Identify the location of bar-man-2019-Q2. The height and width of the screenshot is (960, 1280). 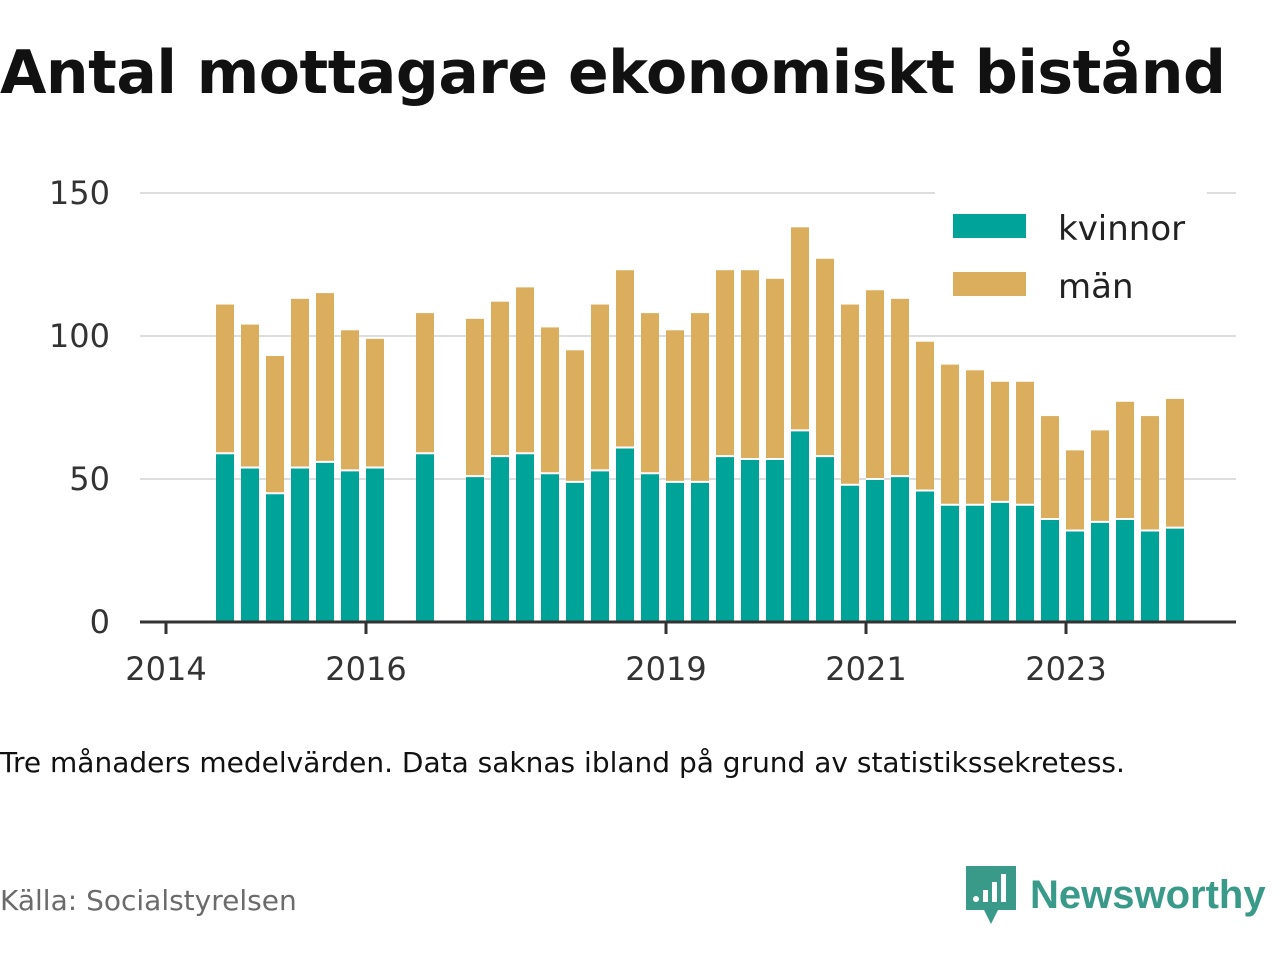
(725, 363).